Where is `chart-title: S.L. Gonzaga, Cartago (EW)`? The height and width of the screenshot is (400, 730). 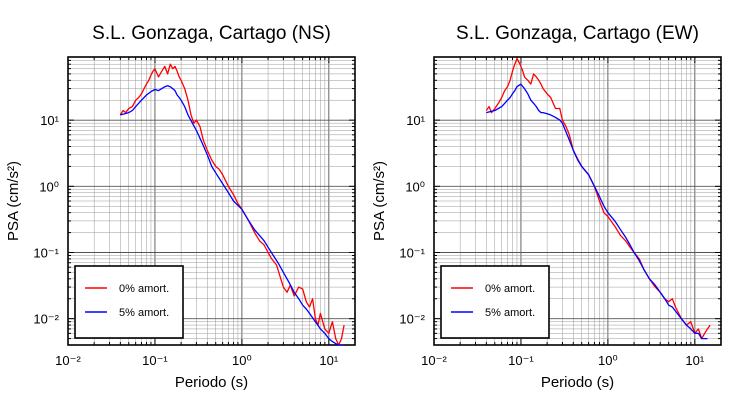 chart-title: S.L. Gonzaga, Cartago (EW) is located at coordinates (577, 33).